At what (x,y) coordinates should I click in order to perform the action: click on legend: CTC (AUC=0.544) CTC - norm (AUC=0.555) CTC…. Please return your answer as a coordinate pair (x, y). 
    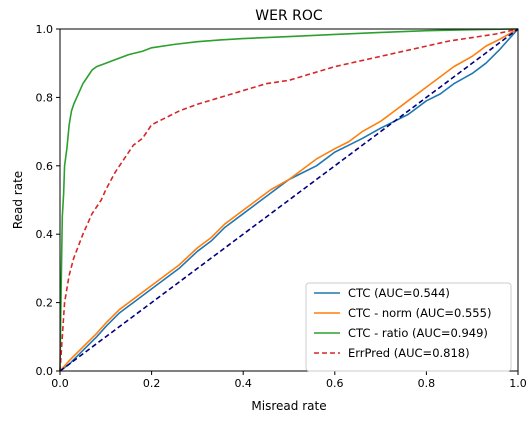
    Looking at the image, I should click on (408, 327).